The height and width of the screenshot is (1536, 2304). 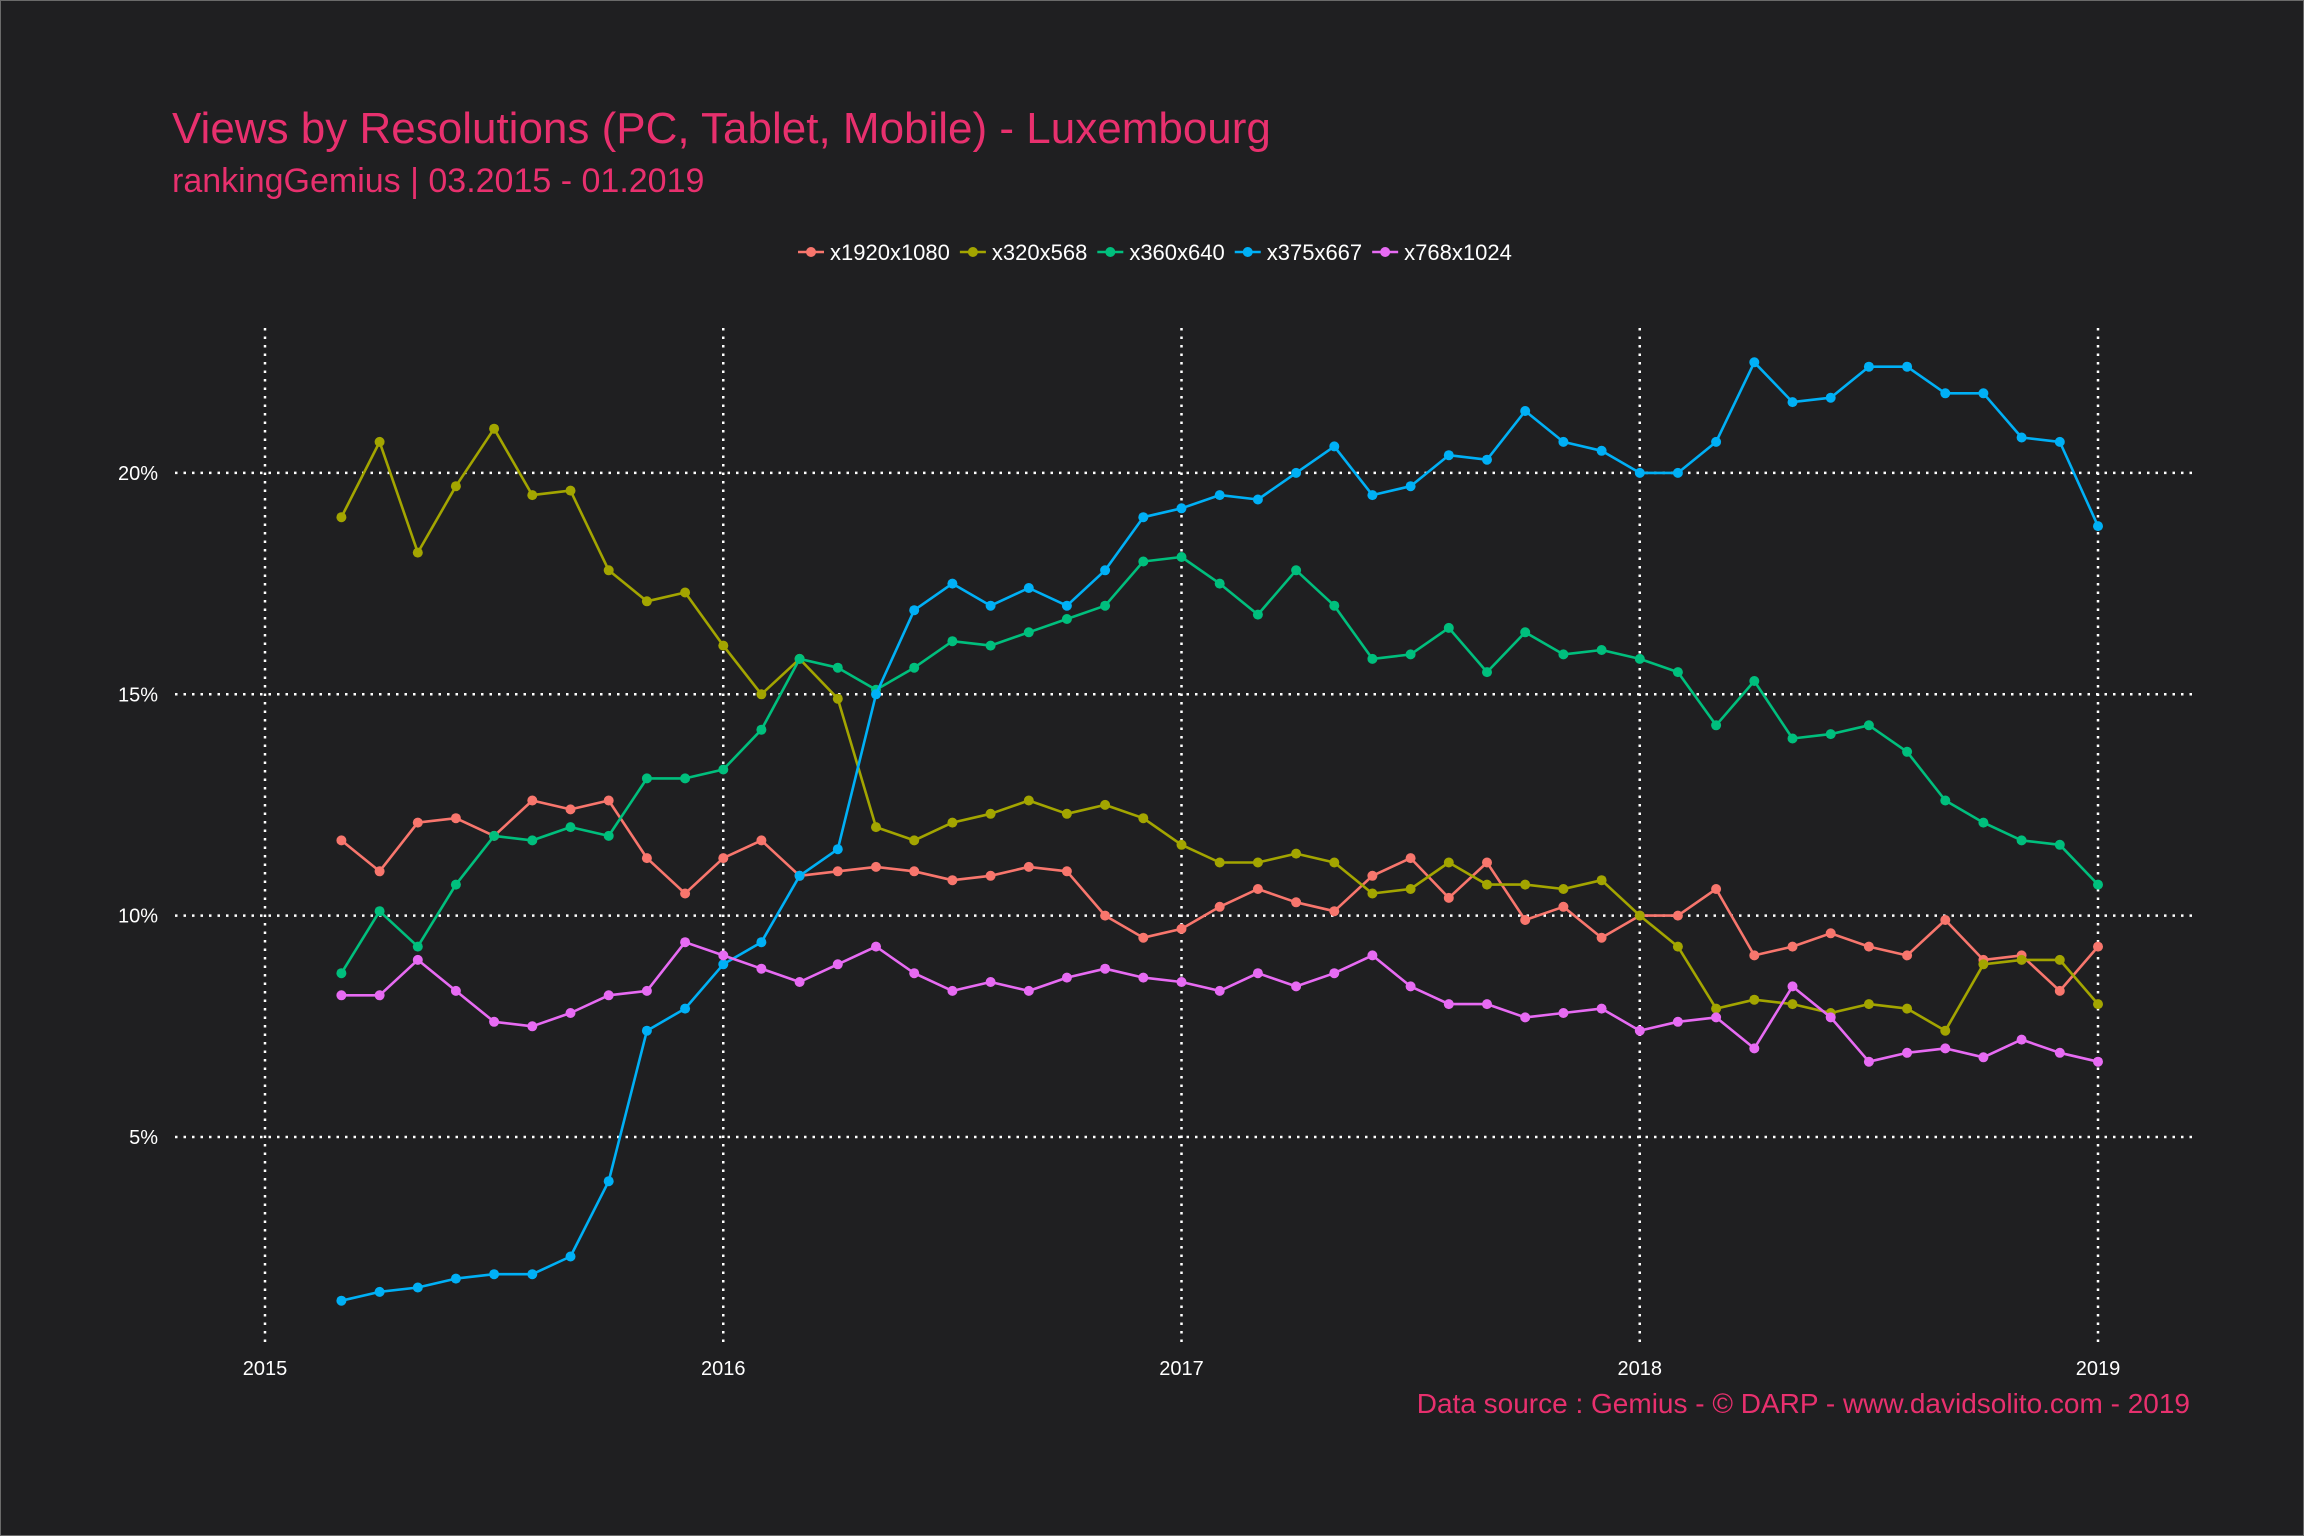 I want to click on legend-item-x768x1024: x768x1024, so click(x=1442, y=252).